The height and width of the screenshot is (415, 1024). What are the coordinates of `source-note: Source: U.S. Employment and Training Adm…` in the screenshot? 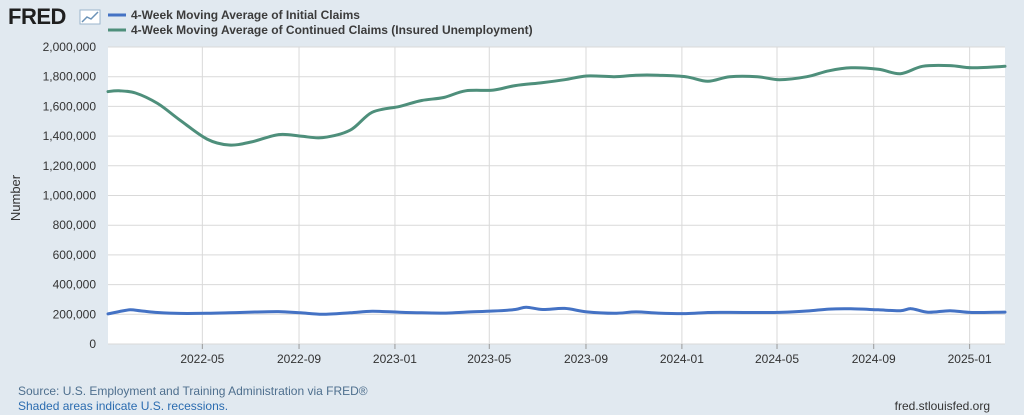 It's located at (193, 391).